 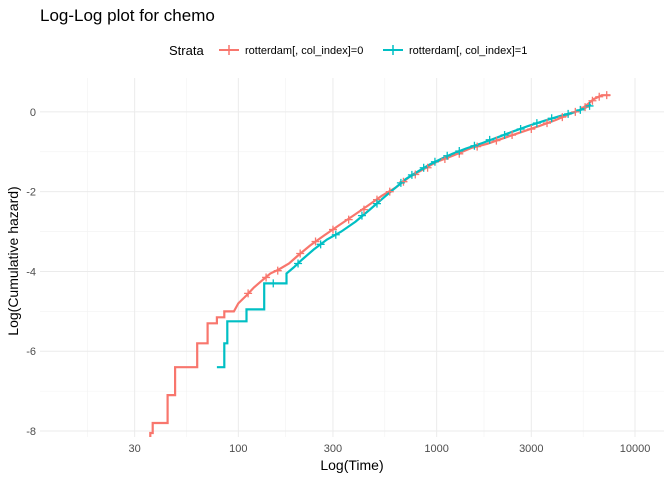 I want to click on y-tick-label: -2, so click(x=31, y=193).